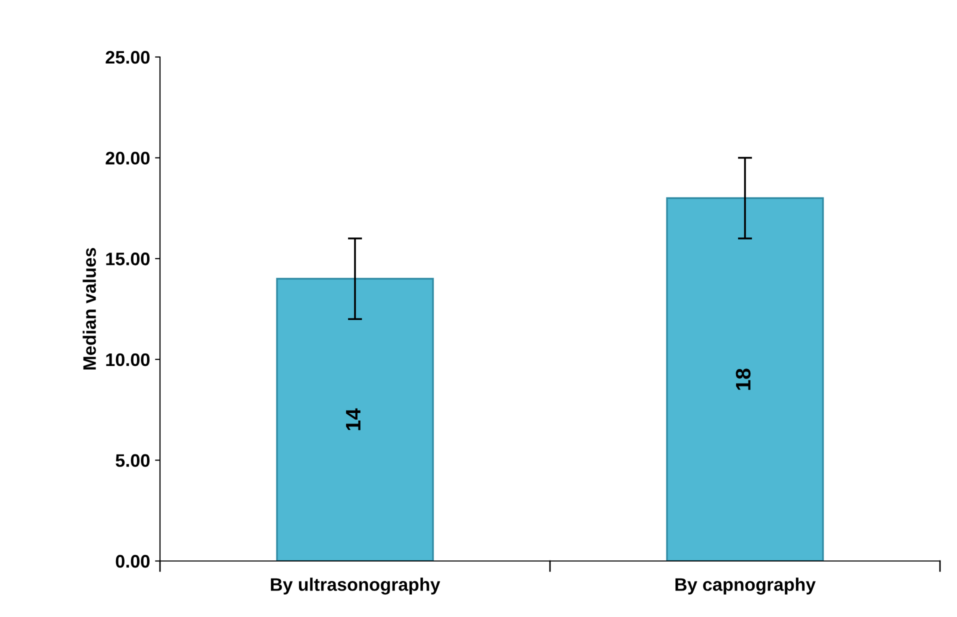  What do you see at coordinates (128, 259) in the screenshot?
I see `y-tick-label: 15.00` at bounding box center [128, 259].